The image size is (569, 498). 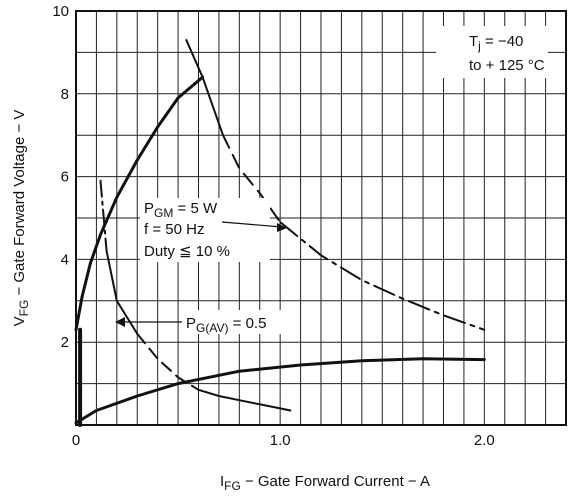 I want to click on x-tick-label: 2.0, so click(x=484, y=440).